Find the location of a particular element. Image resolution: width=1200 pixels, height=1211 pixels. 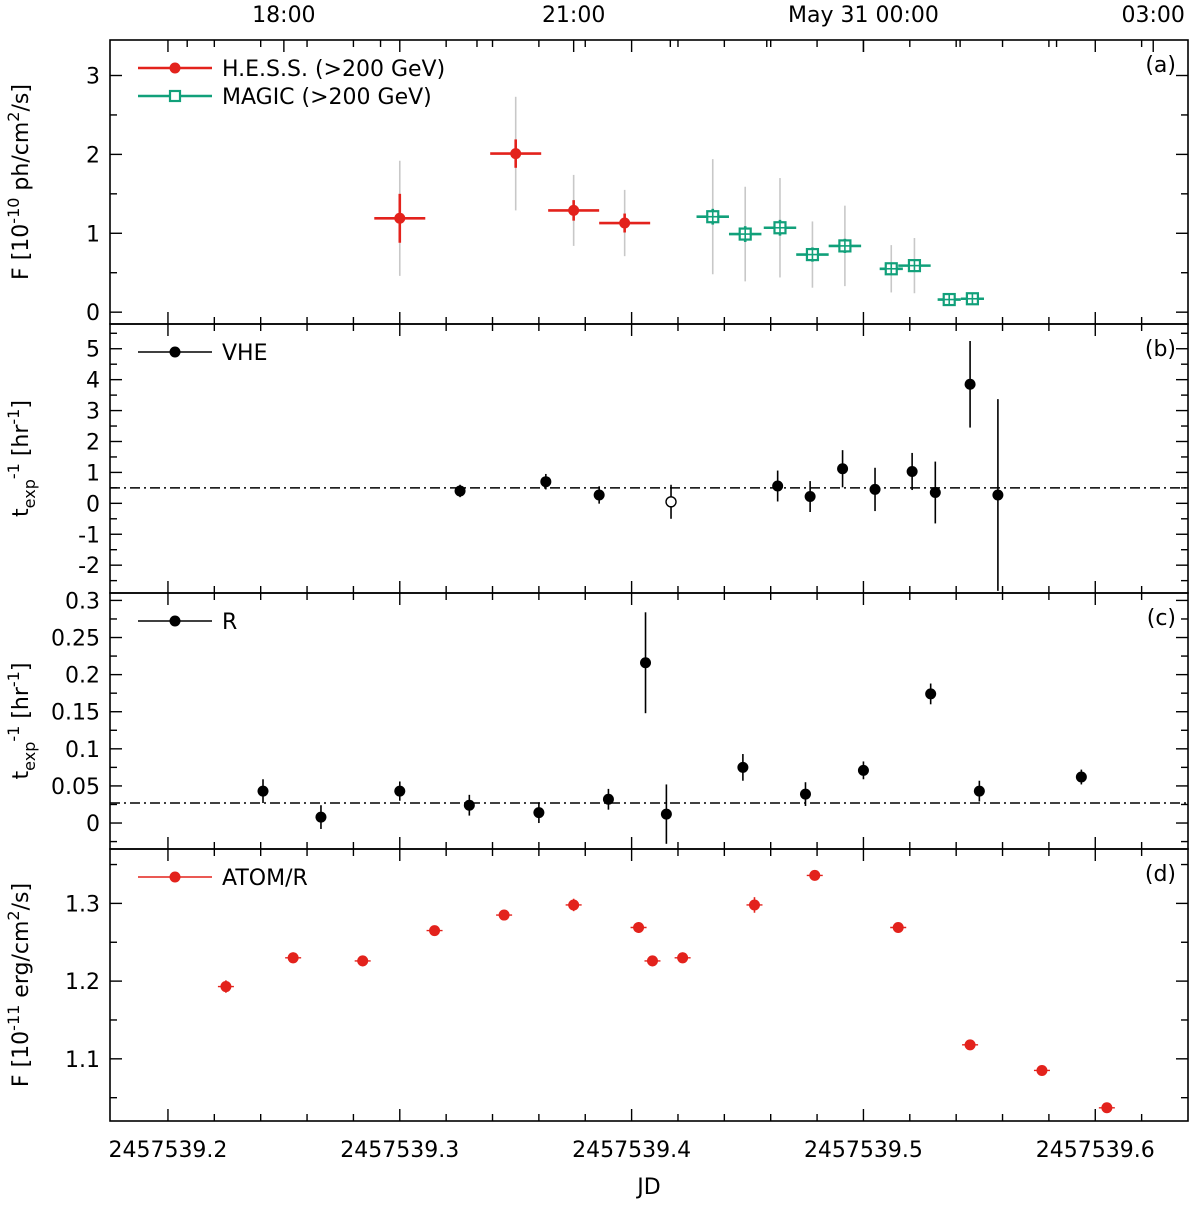

top-tick-label-0: 18:00 is located at coordinates (283, 15).